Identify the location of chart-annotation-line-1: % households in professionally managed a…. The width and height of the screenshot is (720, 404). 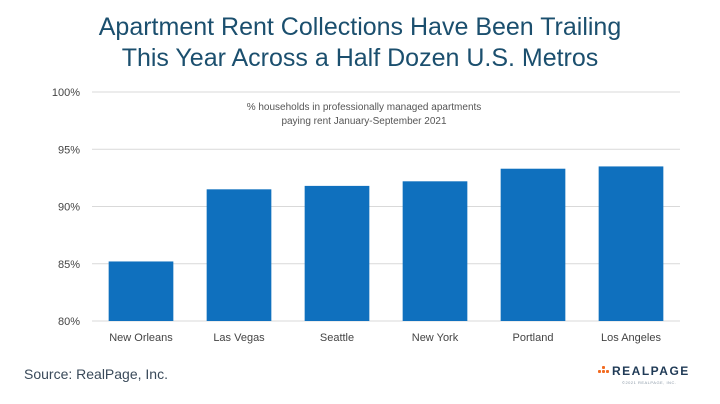
(364, 107).